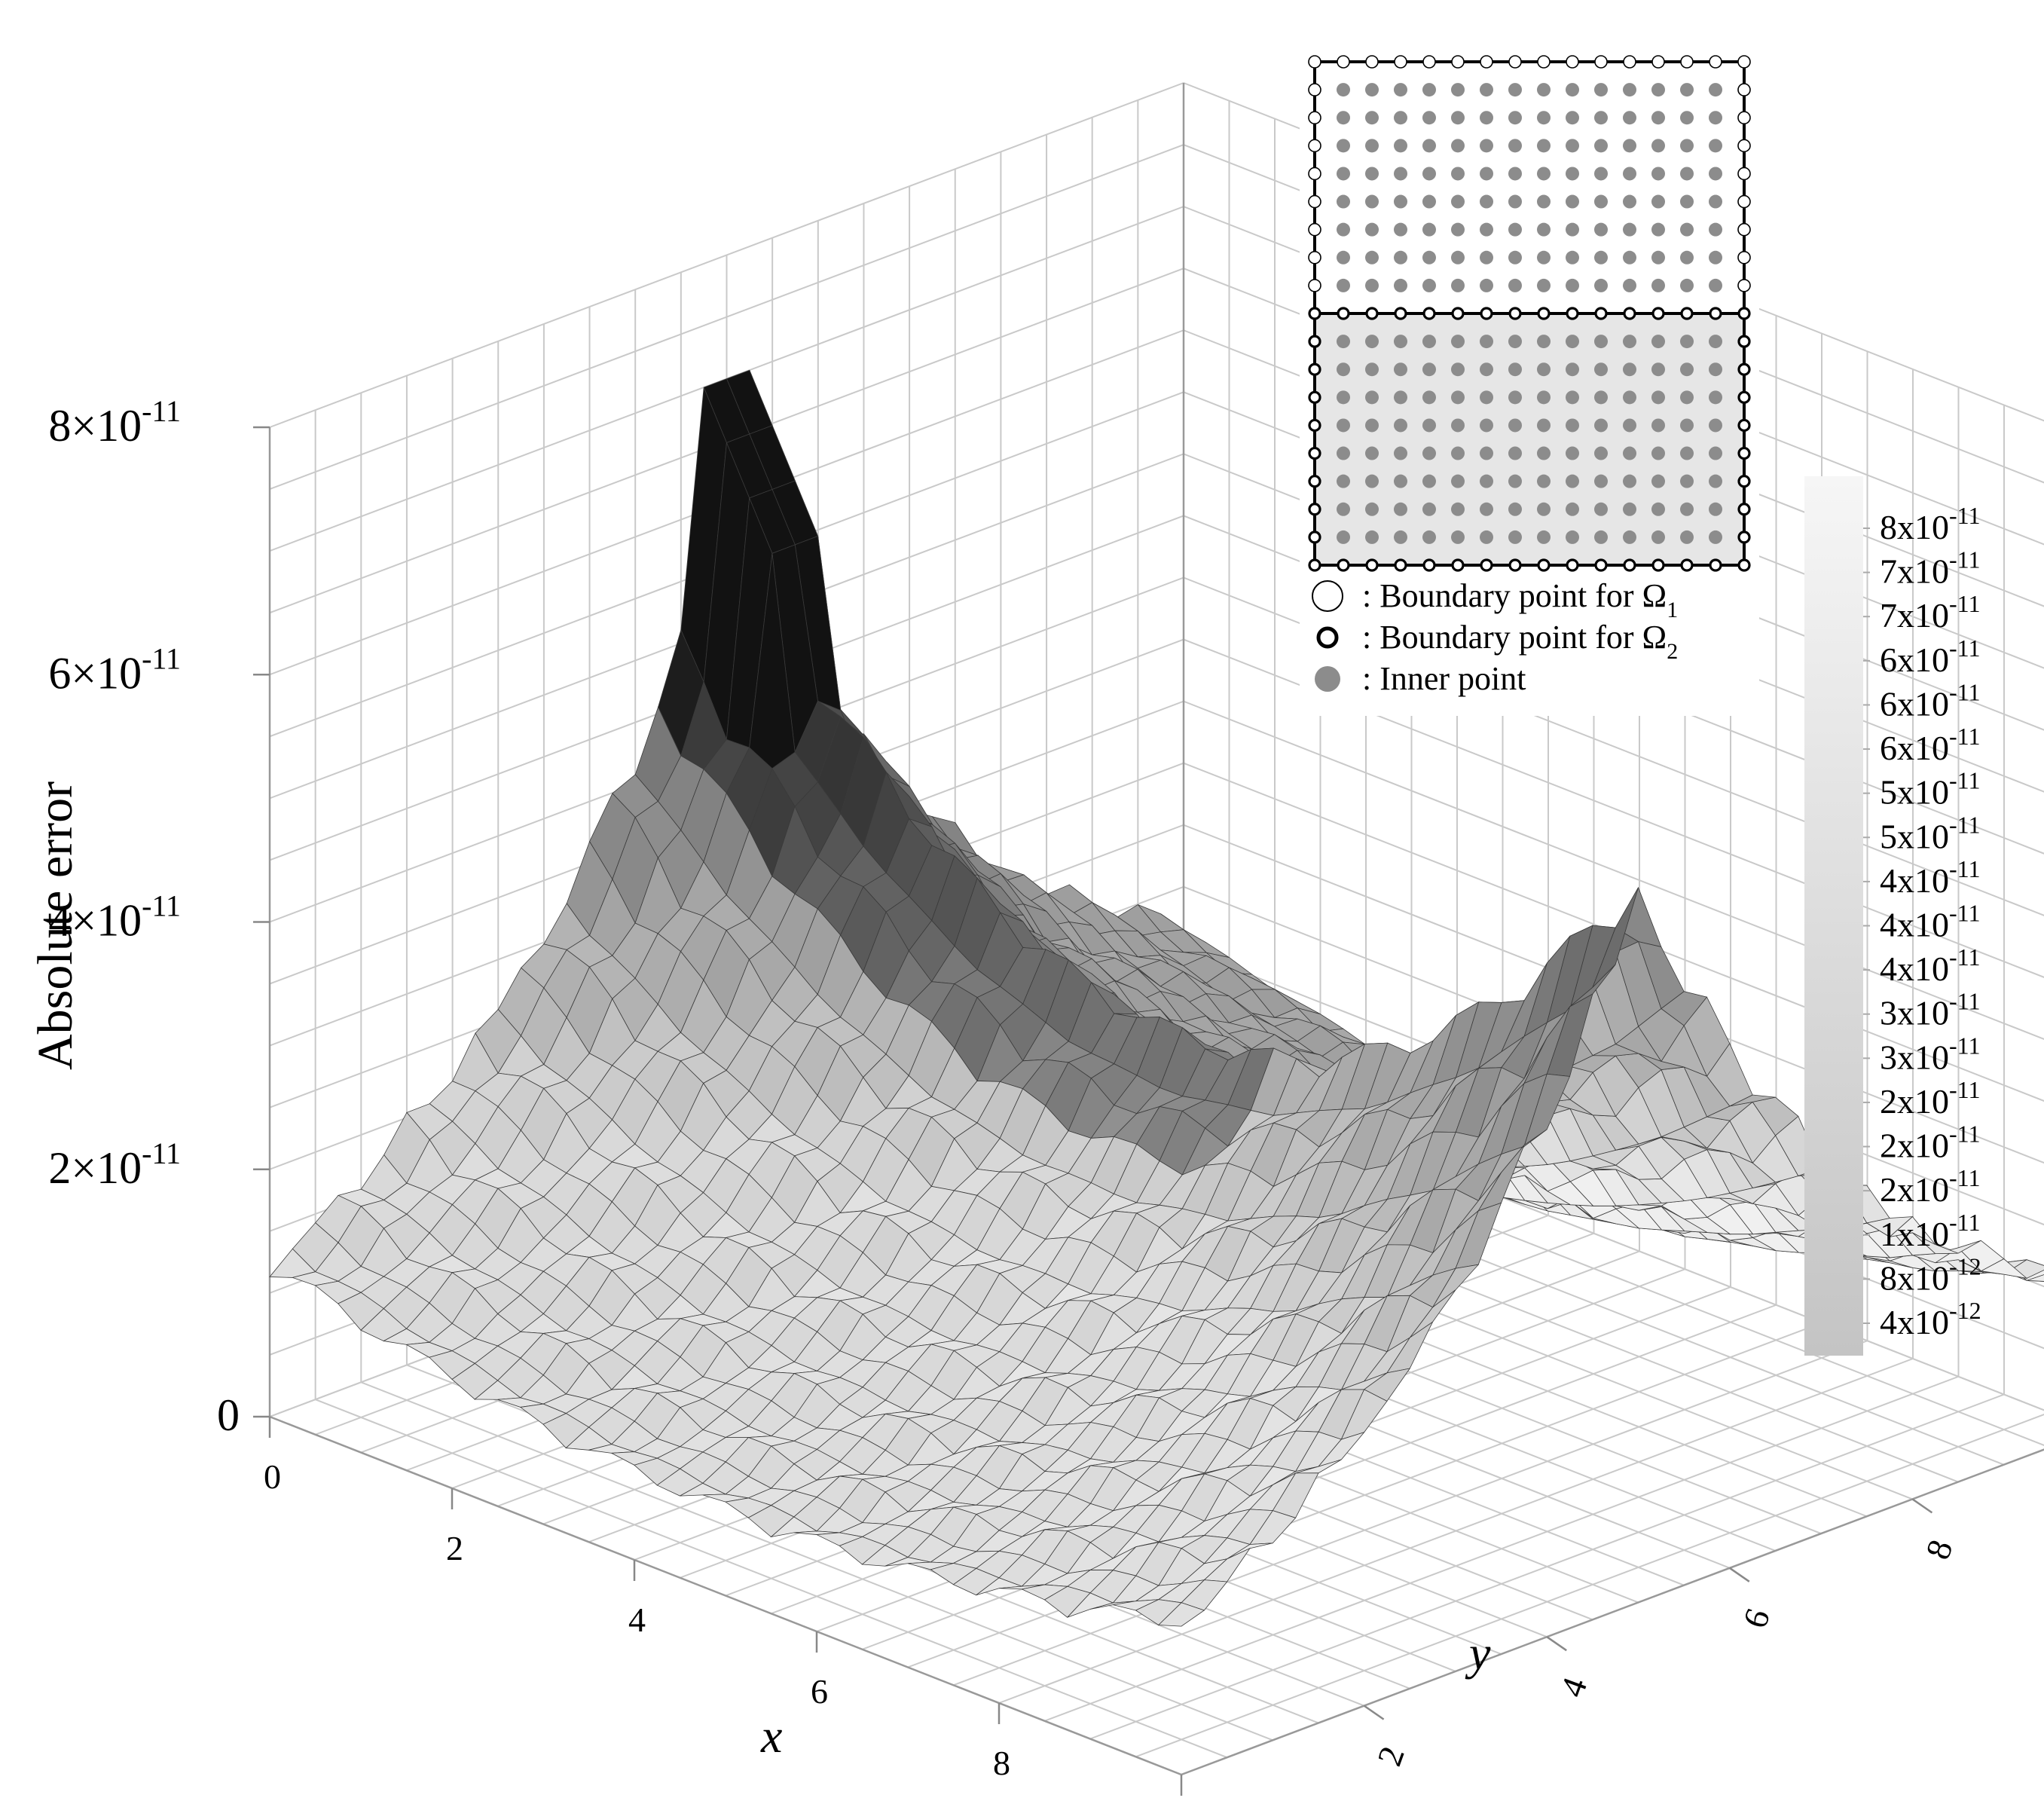 The image size is (2044, 1801). What do you see at coordinates (1613, 1612) in the screenshot?
I see `axis-edge` at bounding box center [1613, 1612].